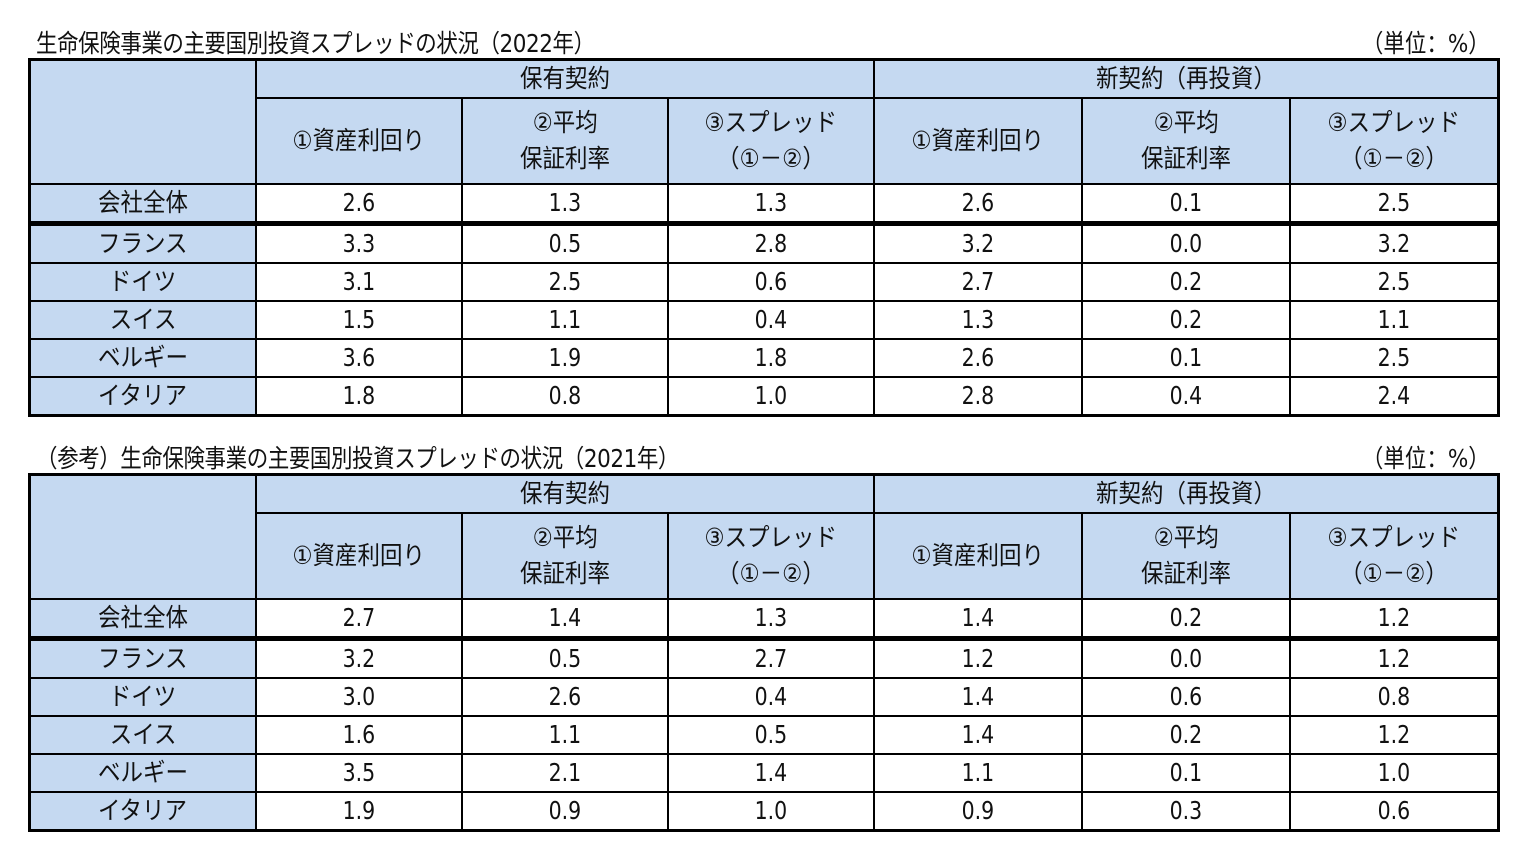 The height and width of the screenshot is (861, 1528). I want to click on value-text: 3.6, so click(358, 357).